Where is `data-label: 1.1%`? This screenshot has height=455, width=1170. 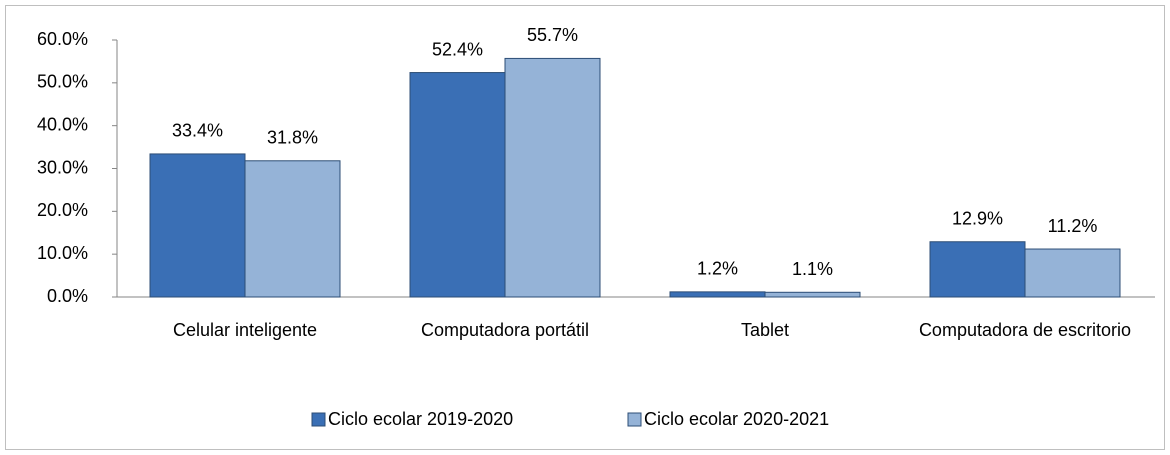
data-label: 1.1% is located at coordinates (812, 269).